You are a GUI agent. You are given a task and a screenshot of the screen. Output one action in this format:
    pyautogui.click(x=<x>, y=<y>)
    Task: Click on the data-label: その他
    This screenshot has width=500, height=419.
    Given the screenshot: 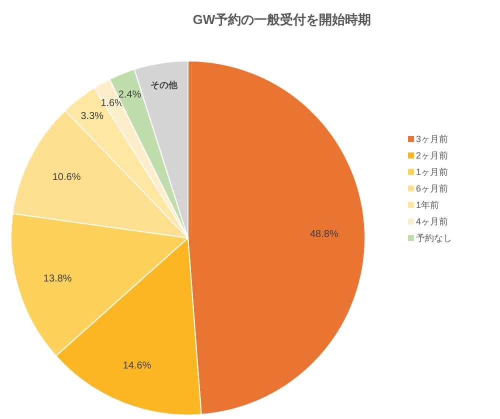 What is the action you would take?
    pyautogui.click(x=164, y=85)
    